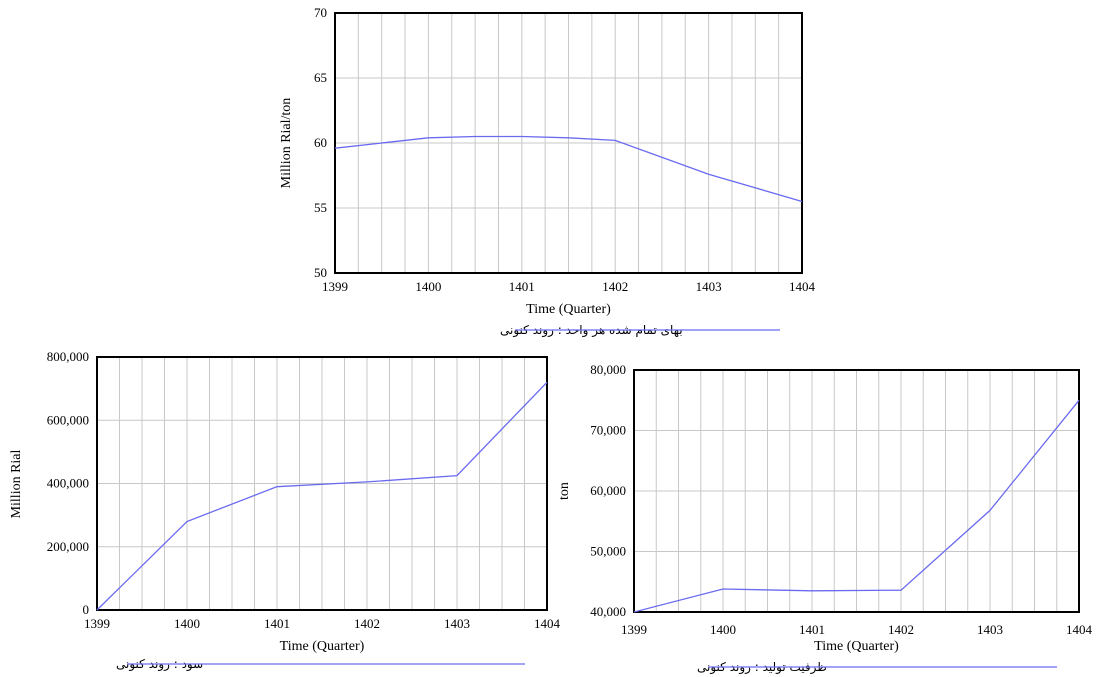 The width and height of the screenshot is (1102, 677). I want to click on y-tick-label: 200,000, so click(68, 546).